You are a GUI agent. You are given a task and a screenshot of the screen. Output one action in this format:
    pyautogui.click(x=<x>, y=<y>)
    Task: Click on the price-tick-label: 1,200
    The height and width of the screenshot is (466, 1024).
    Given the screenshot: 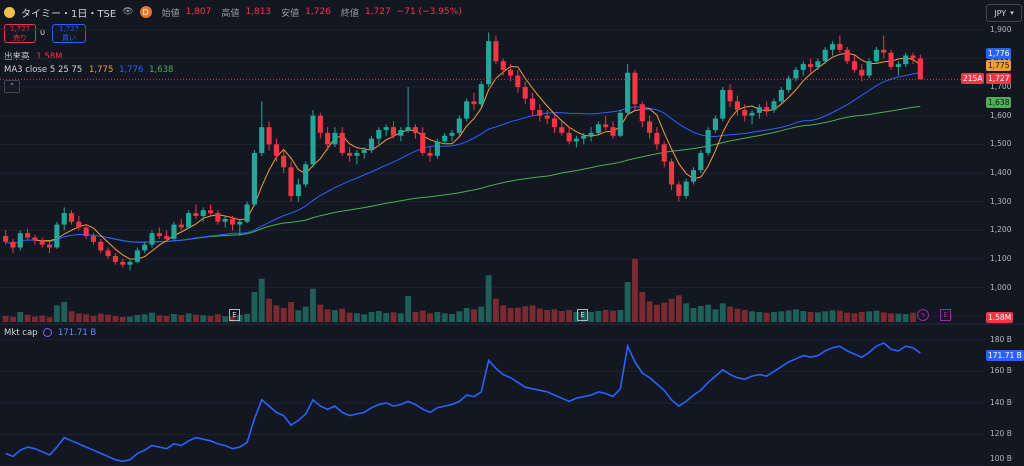 What is the action you would take?
    pyautogui.click(x=1001, y=230)
    